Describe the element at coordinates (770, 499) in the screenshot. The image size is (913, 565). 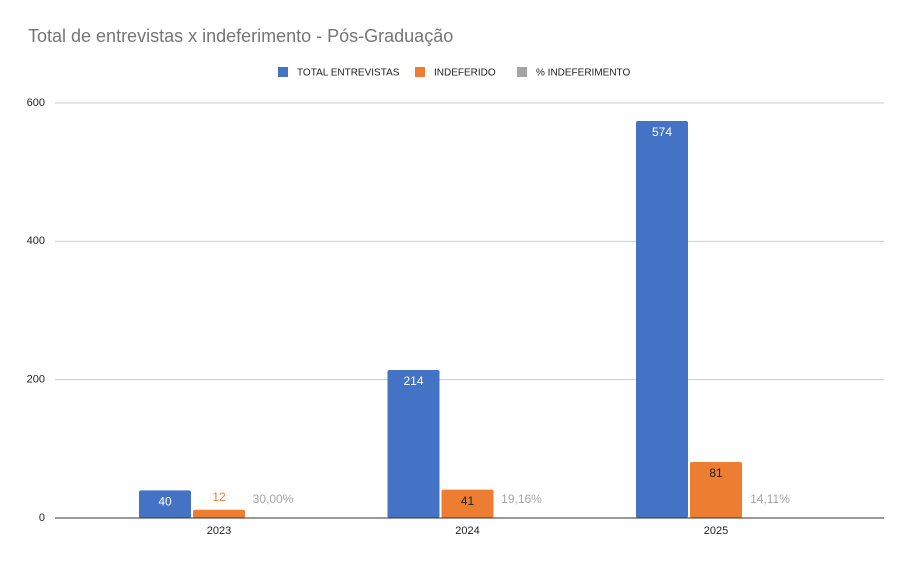
I see `data-label: 14,11%` at that location.